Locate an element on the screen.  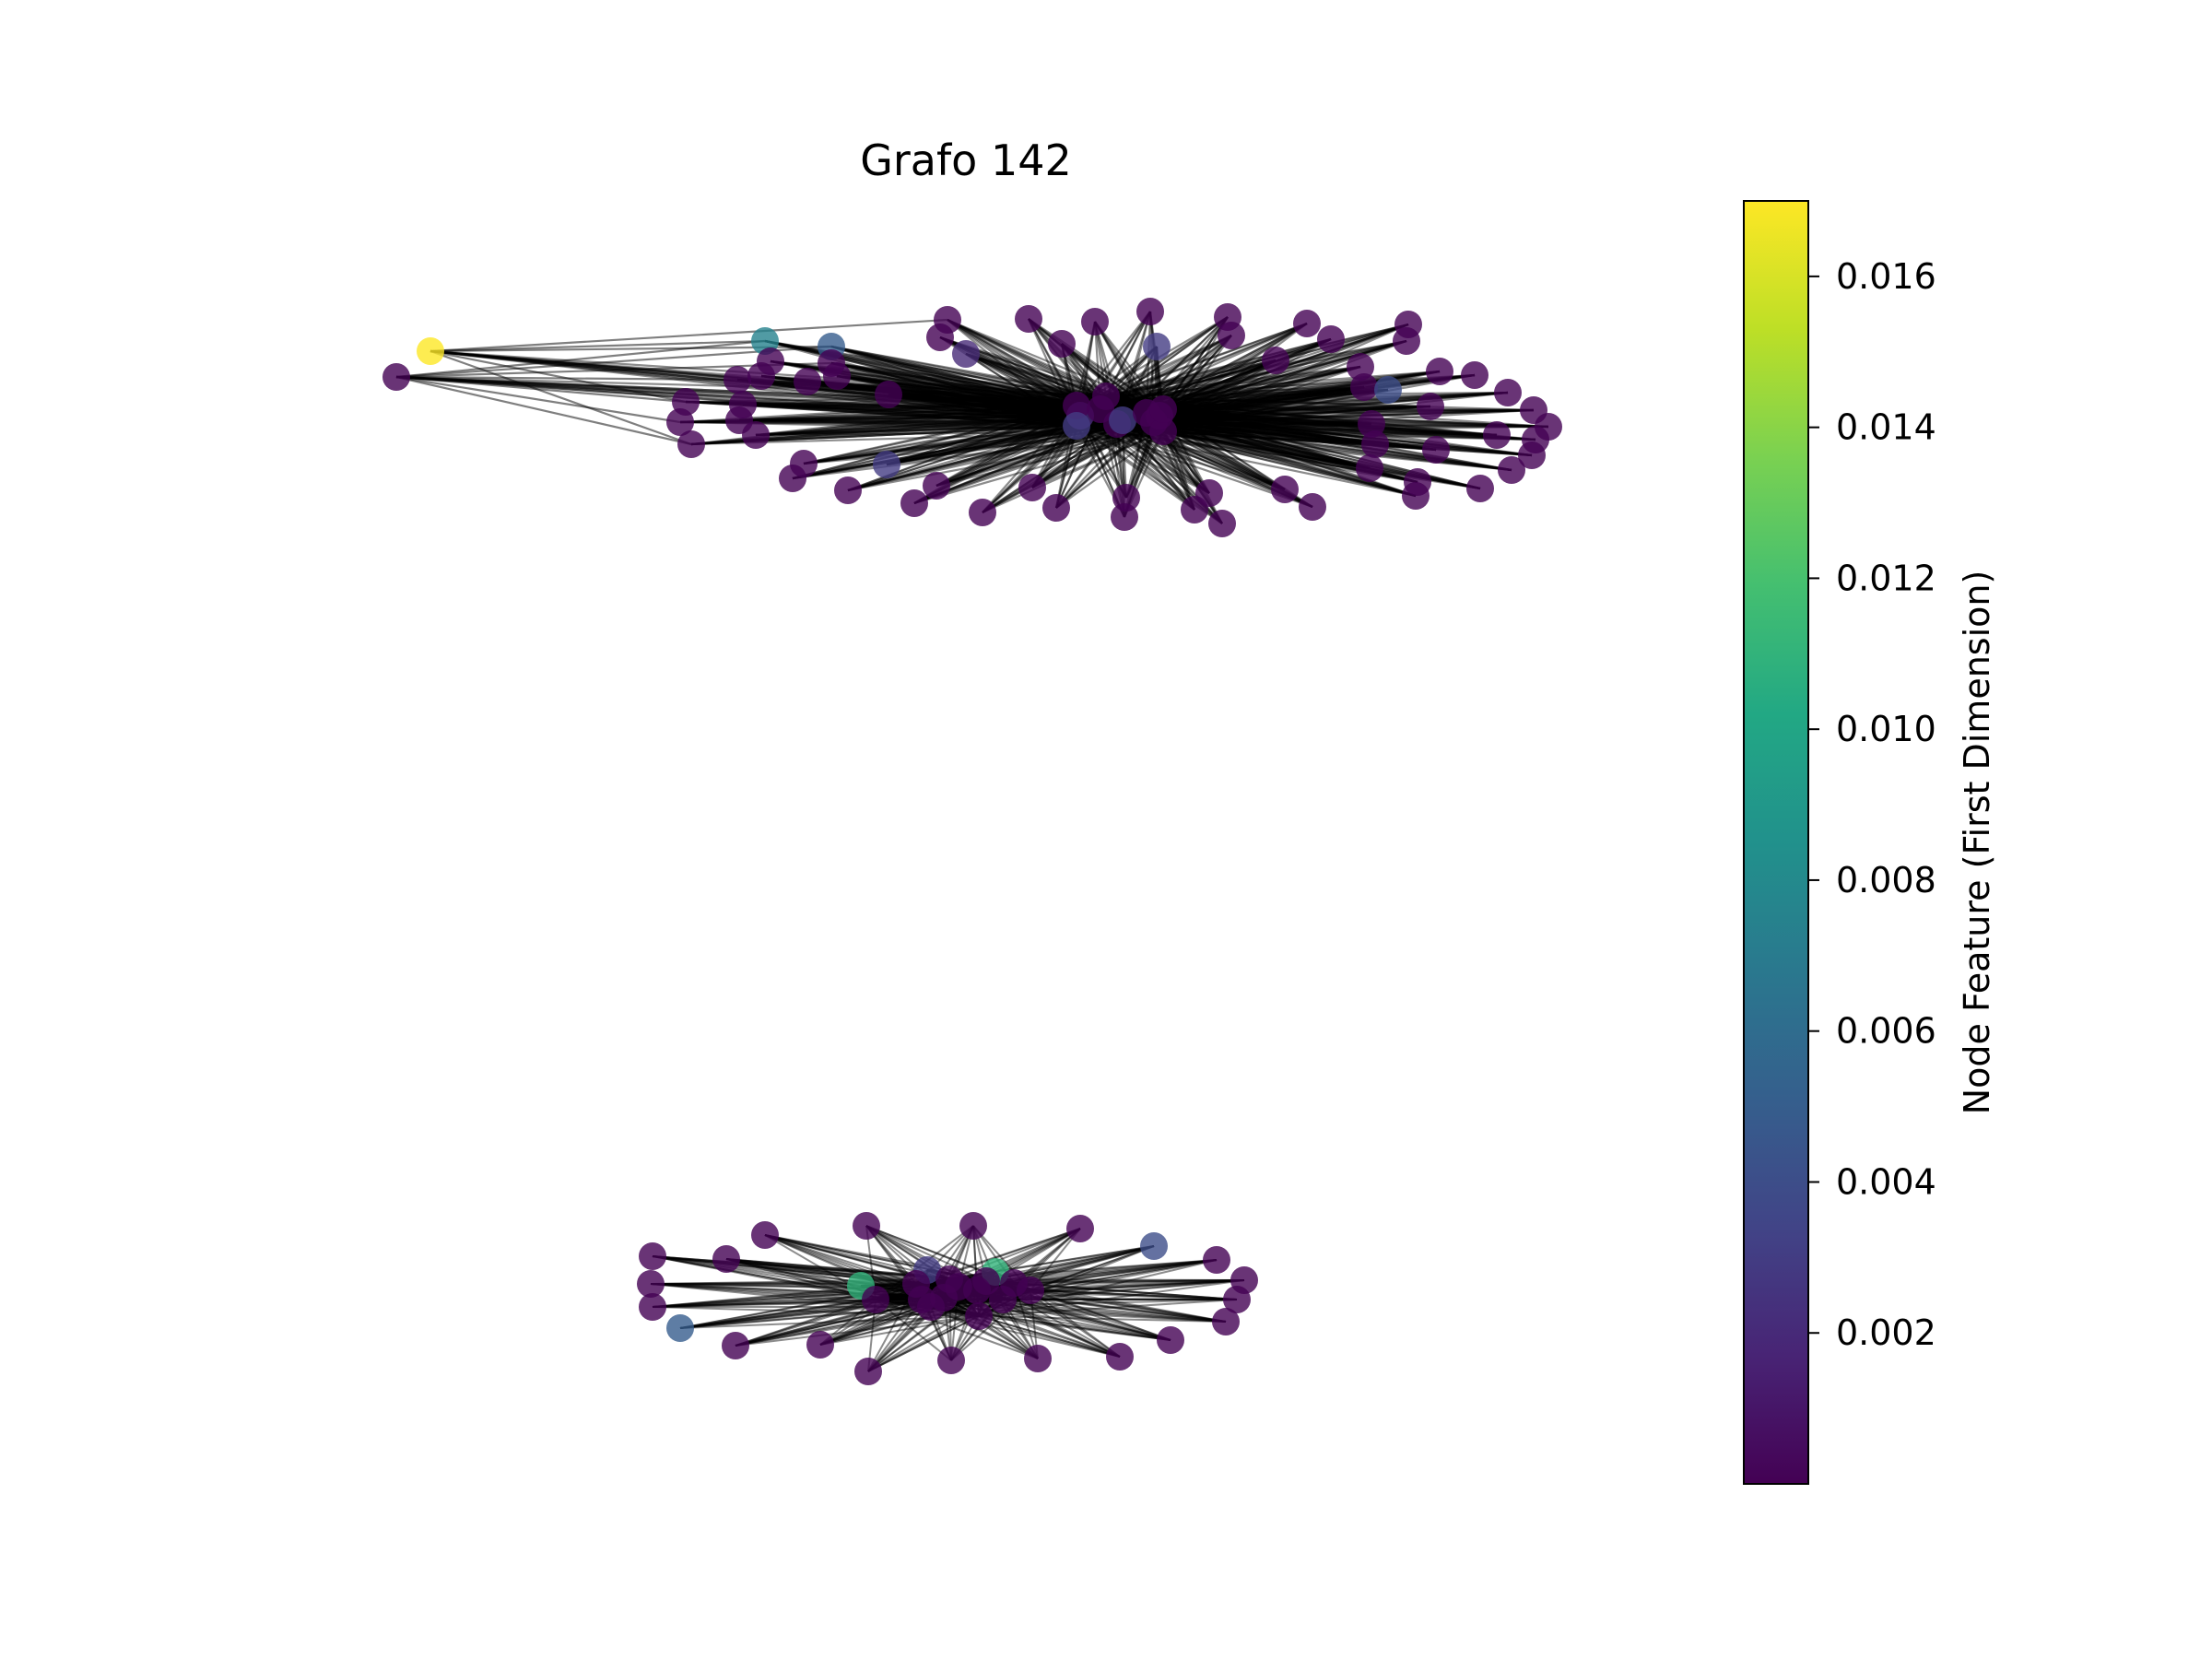
colorbar-tick-label: 0.014 is located at coordinates (1886, 427).